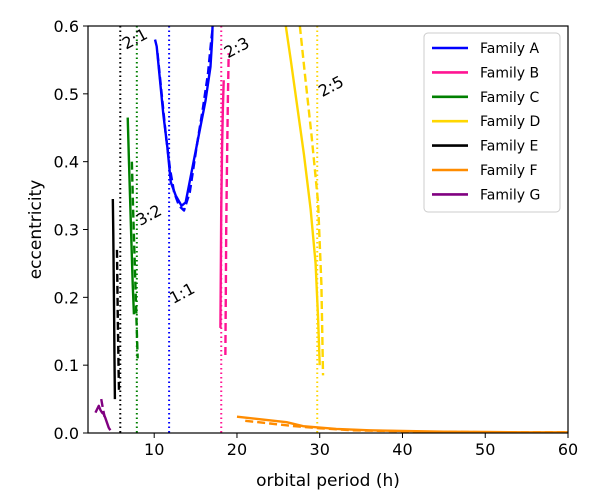  I want to click on y-tick-label: 0.4, so click(66, 162).